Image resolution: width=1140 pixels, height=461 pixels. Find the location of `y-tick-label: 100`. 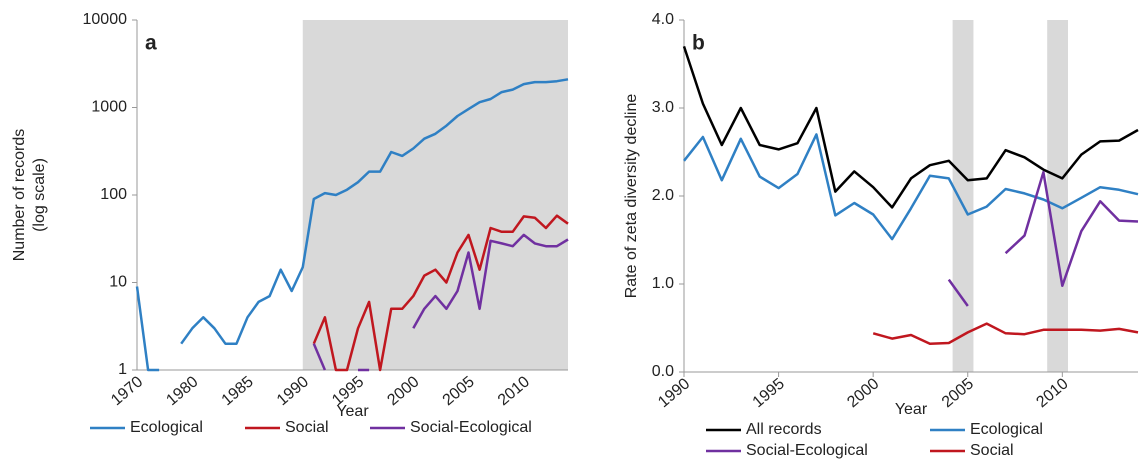

y-tick-label: 100 is located at coordinates (113, 194).